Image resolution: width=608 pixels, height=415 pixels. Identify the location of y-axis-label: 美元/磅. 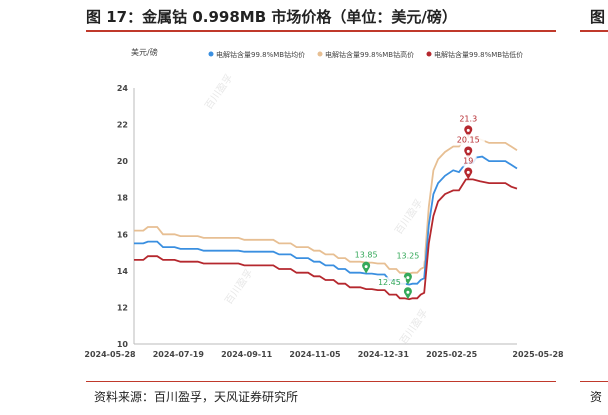
(144, 52).